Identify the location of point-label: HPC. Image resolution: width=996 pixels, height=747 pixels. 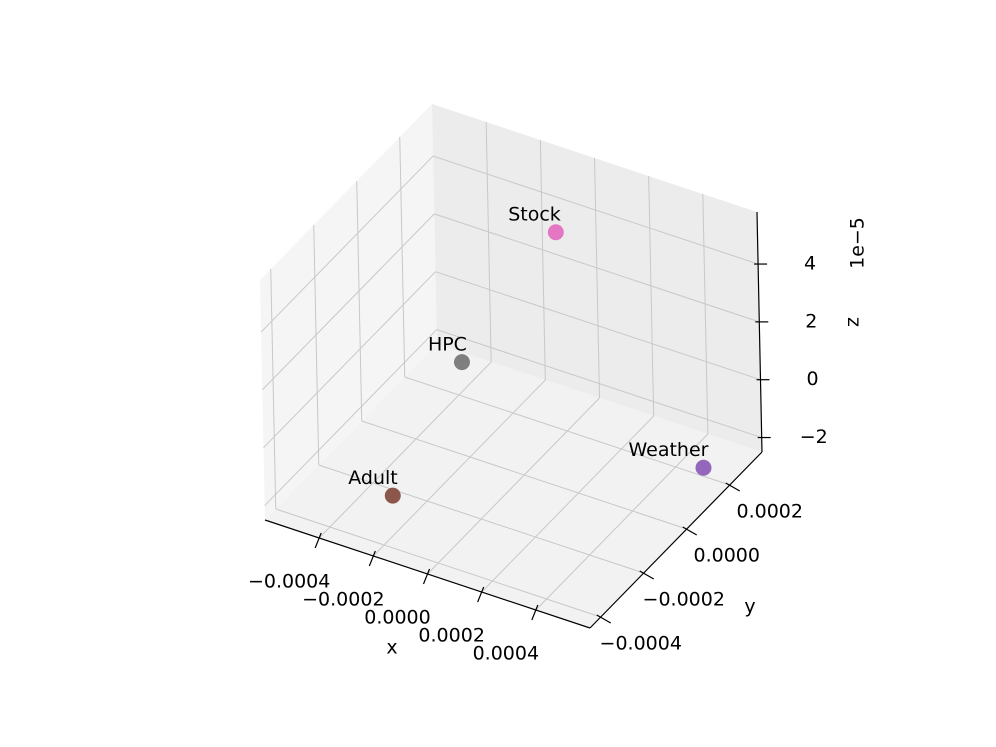
(447, 345).